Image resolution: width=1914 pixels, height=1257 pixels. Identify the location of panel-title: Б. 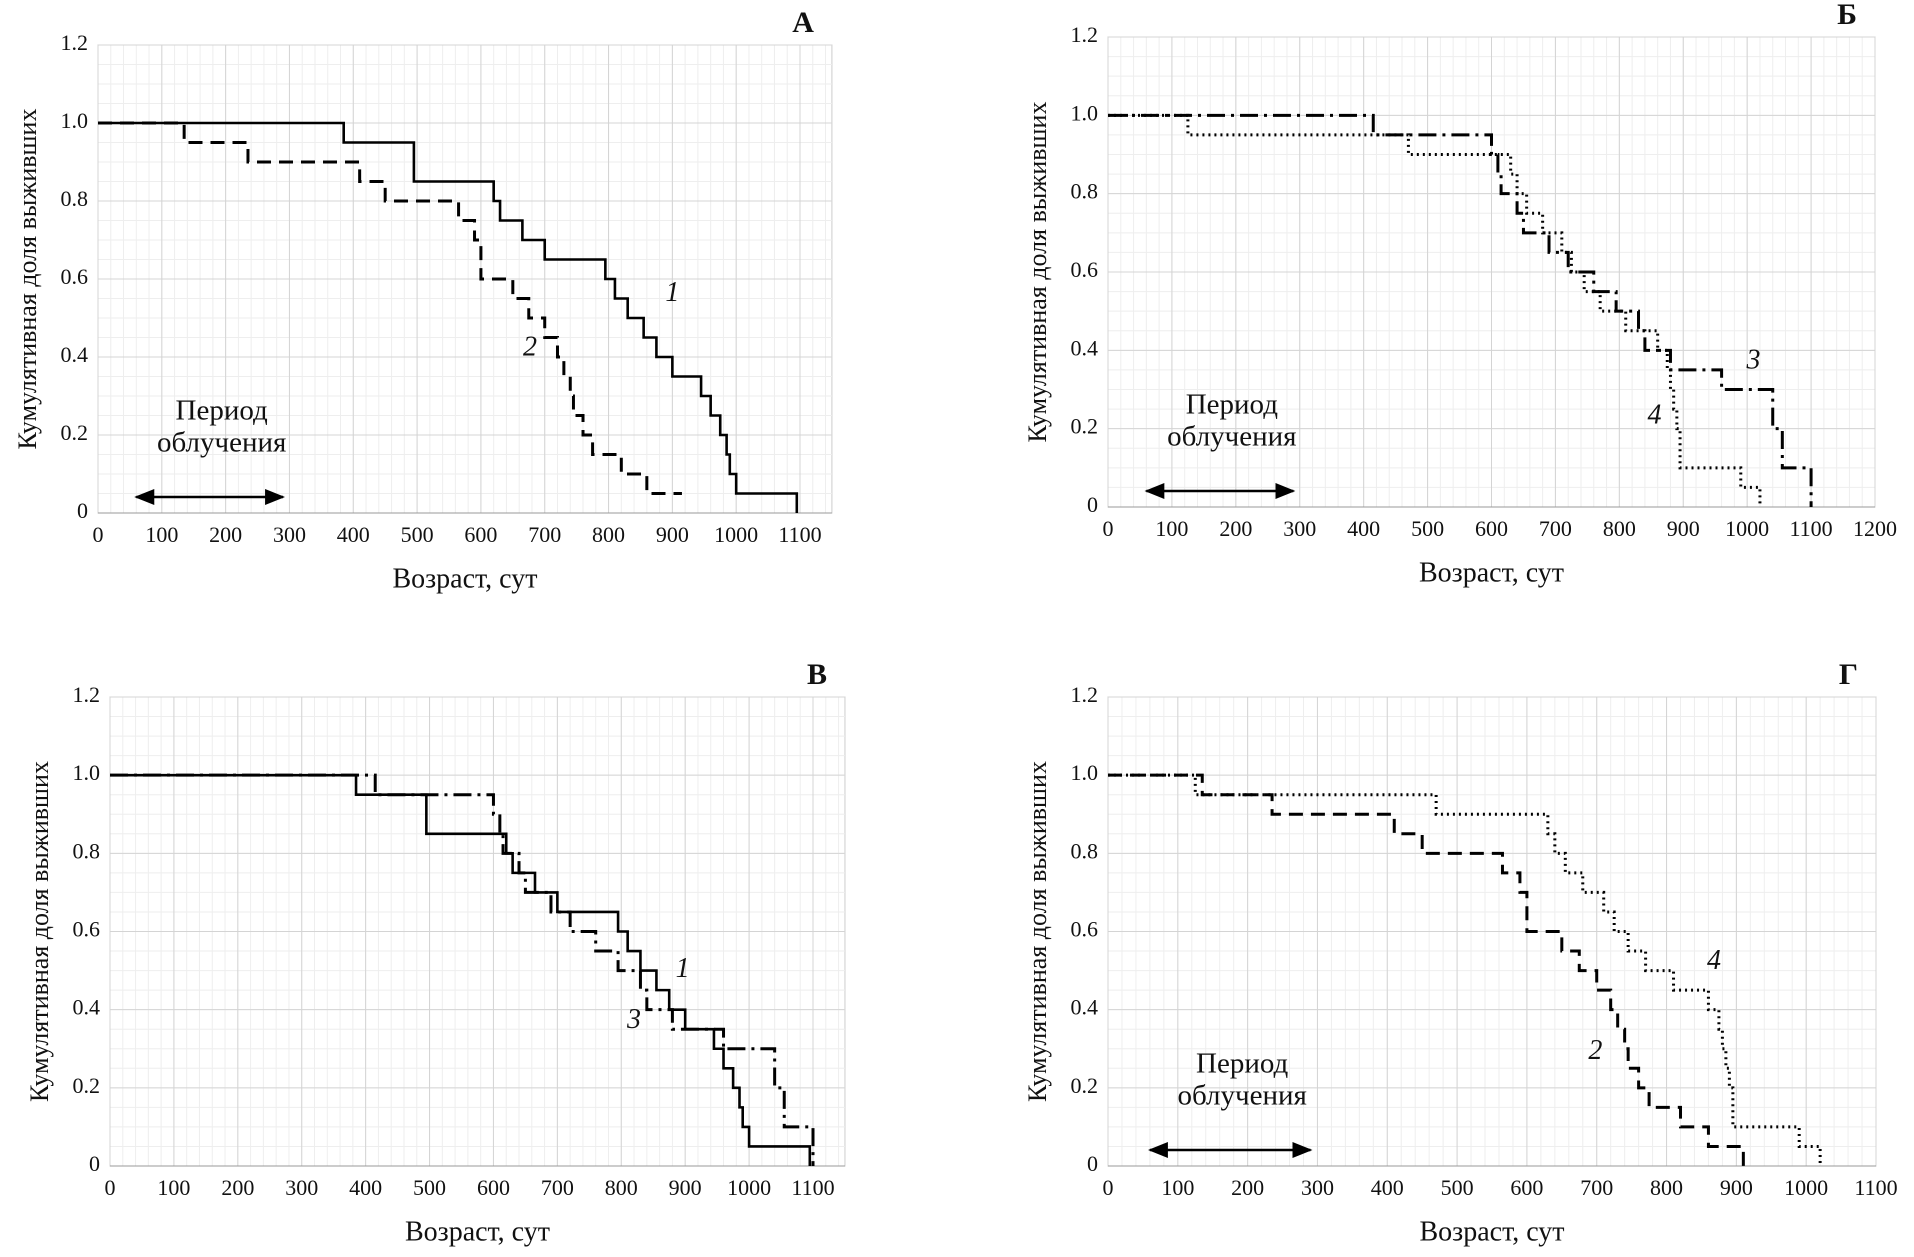
(1847, 15).